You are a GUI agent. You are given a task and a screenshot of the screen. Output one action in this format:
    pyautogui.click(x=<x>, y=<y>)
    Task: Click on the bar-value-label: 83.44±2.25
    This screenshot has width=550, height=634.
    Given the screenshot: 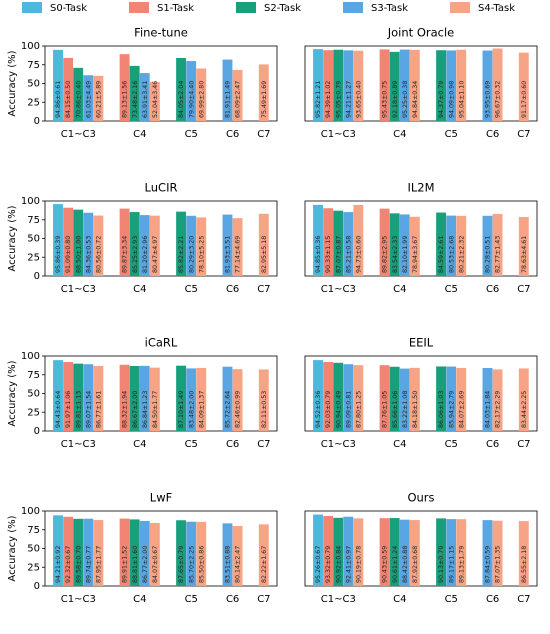 What is the action you would take?
    pyautogui.click(x=524, y=409)
    